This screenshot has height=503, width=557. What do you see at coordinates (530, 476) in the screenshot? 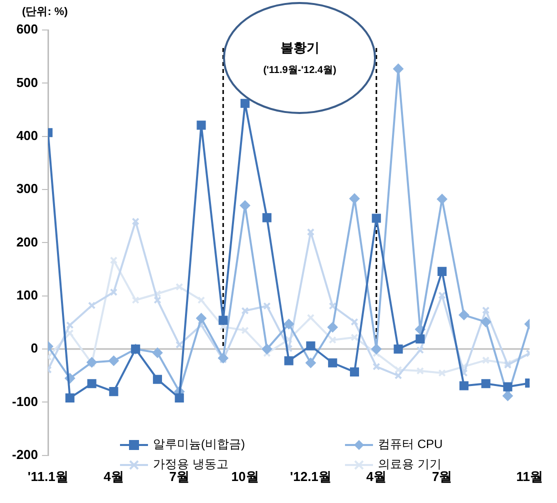
I see `x-tick-label: 11월` at bounding box center [530, 476].